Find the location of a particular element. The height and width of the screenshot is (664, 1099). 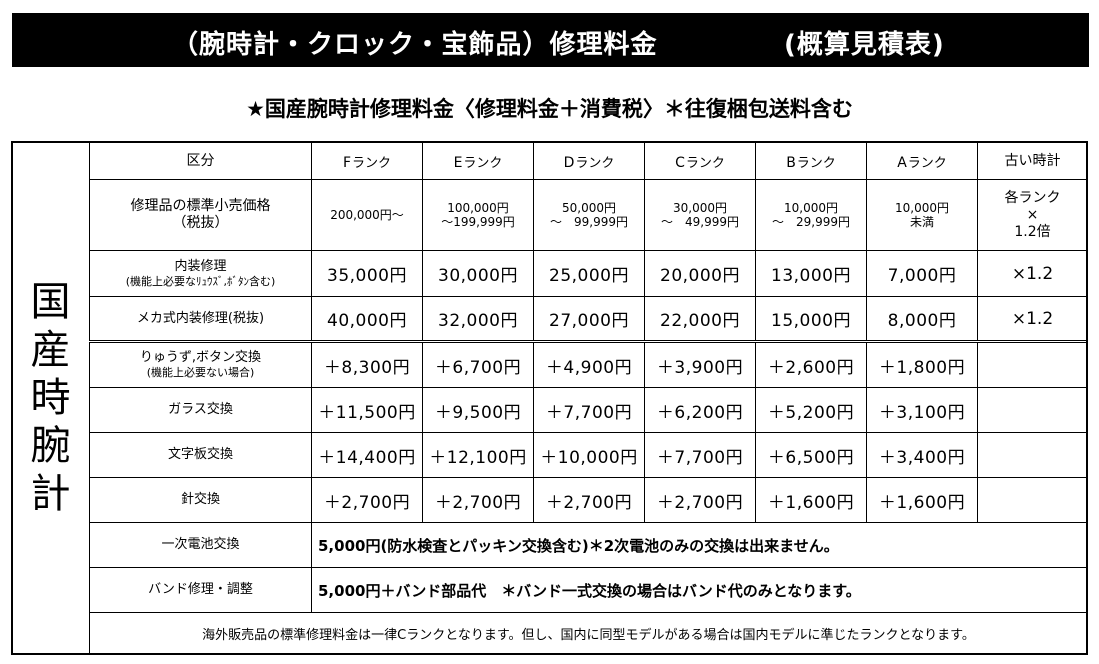

header-rank-c: Cランク is located at coordinates (700, 161).